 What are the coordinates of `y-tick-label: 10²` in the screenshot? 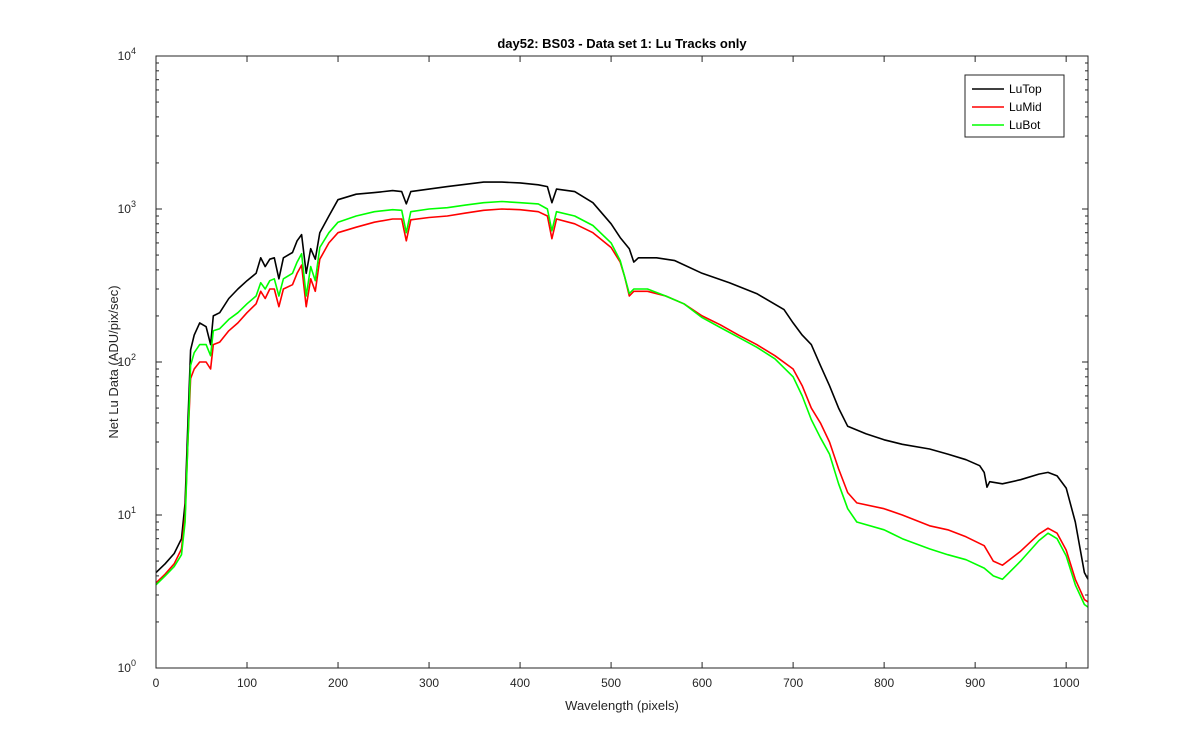 It's located at (127, 360).